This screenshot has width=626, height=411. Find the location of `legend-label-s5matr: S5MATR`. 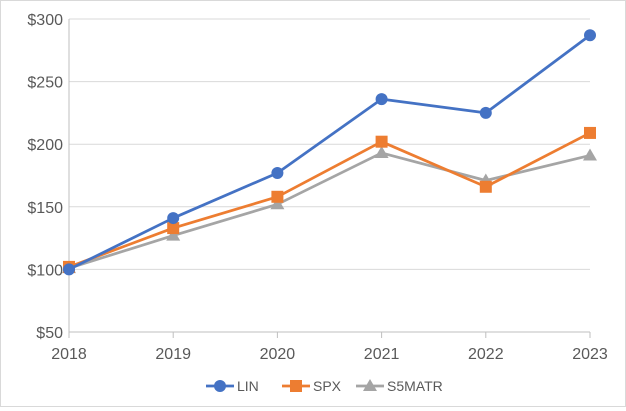

legend-label-s5matr: S5MATR is located at coordinates (415, 386).